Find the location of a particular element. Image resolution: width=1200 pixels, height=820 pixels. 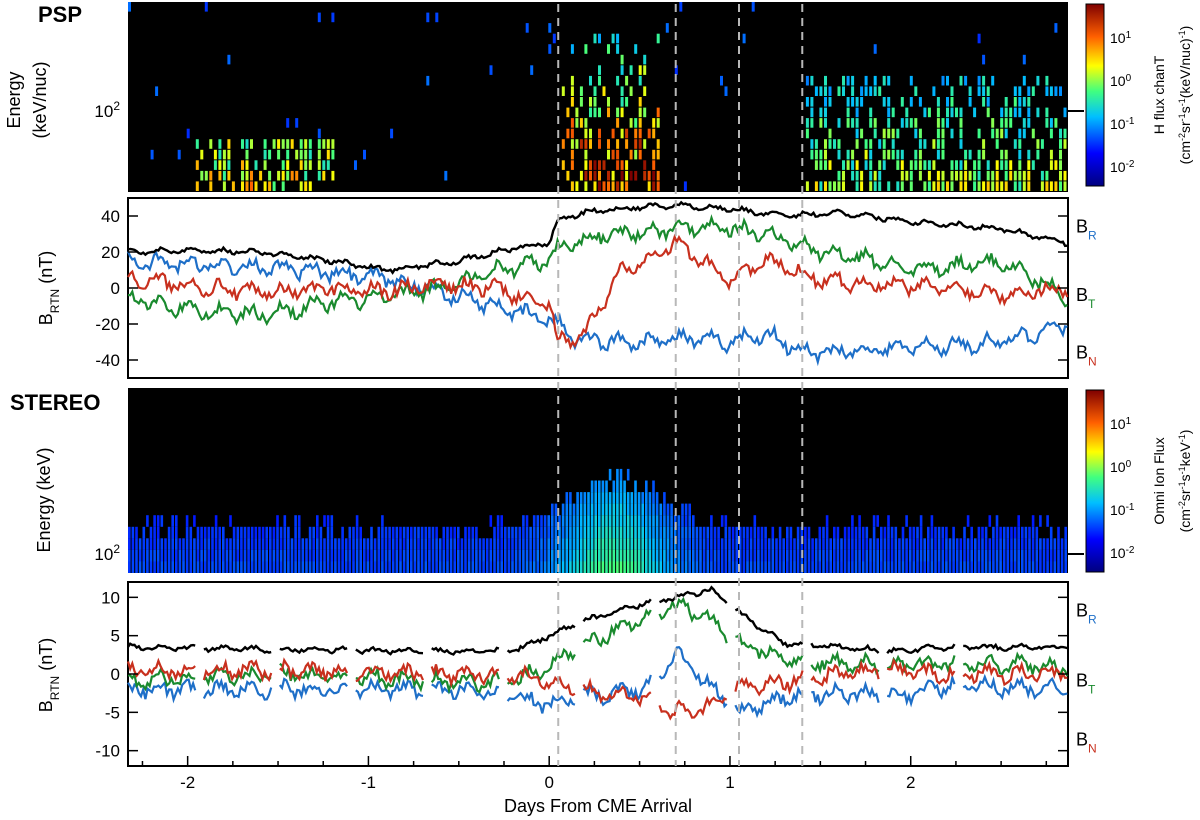

x-axis: -2 -1 0 1 2 is located at coordinates (594, 774).